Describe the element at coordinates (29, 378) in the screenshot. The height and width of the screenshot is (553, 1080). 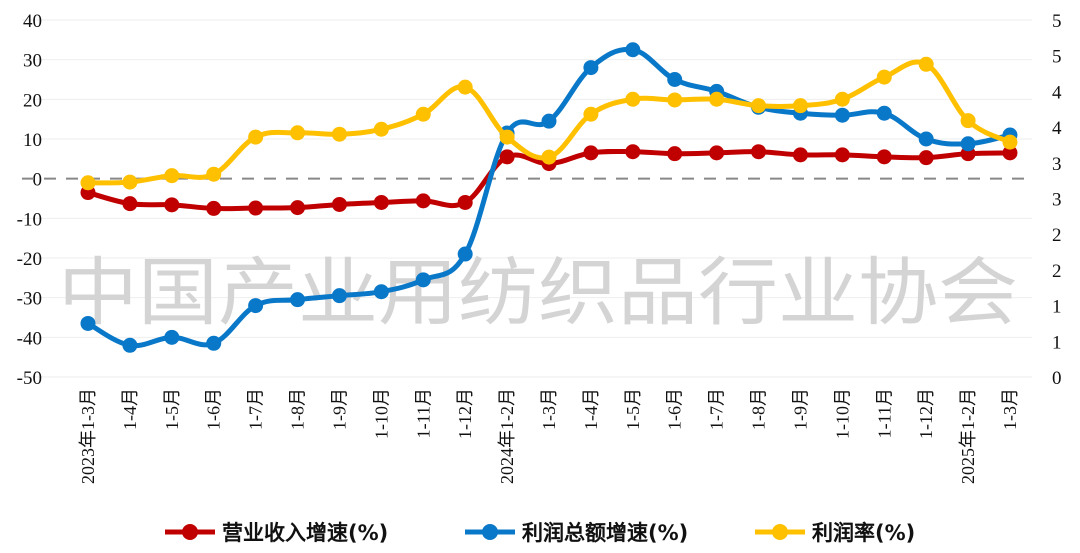
I see `left-axis-tick: -50` at that location.